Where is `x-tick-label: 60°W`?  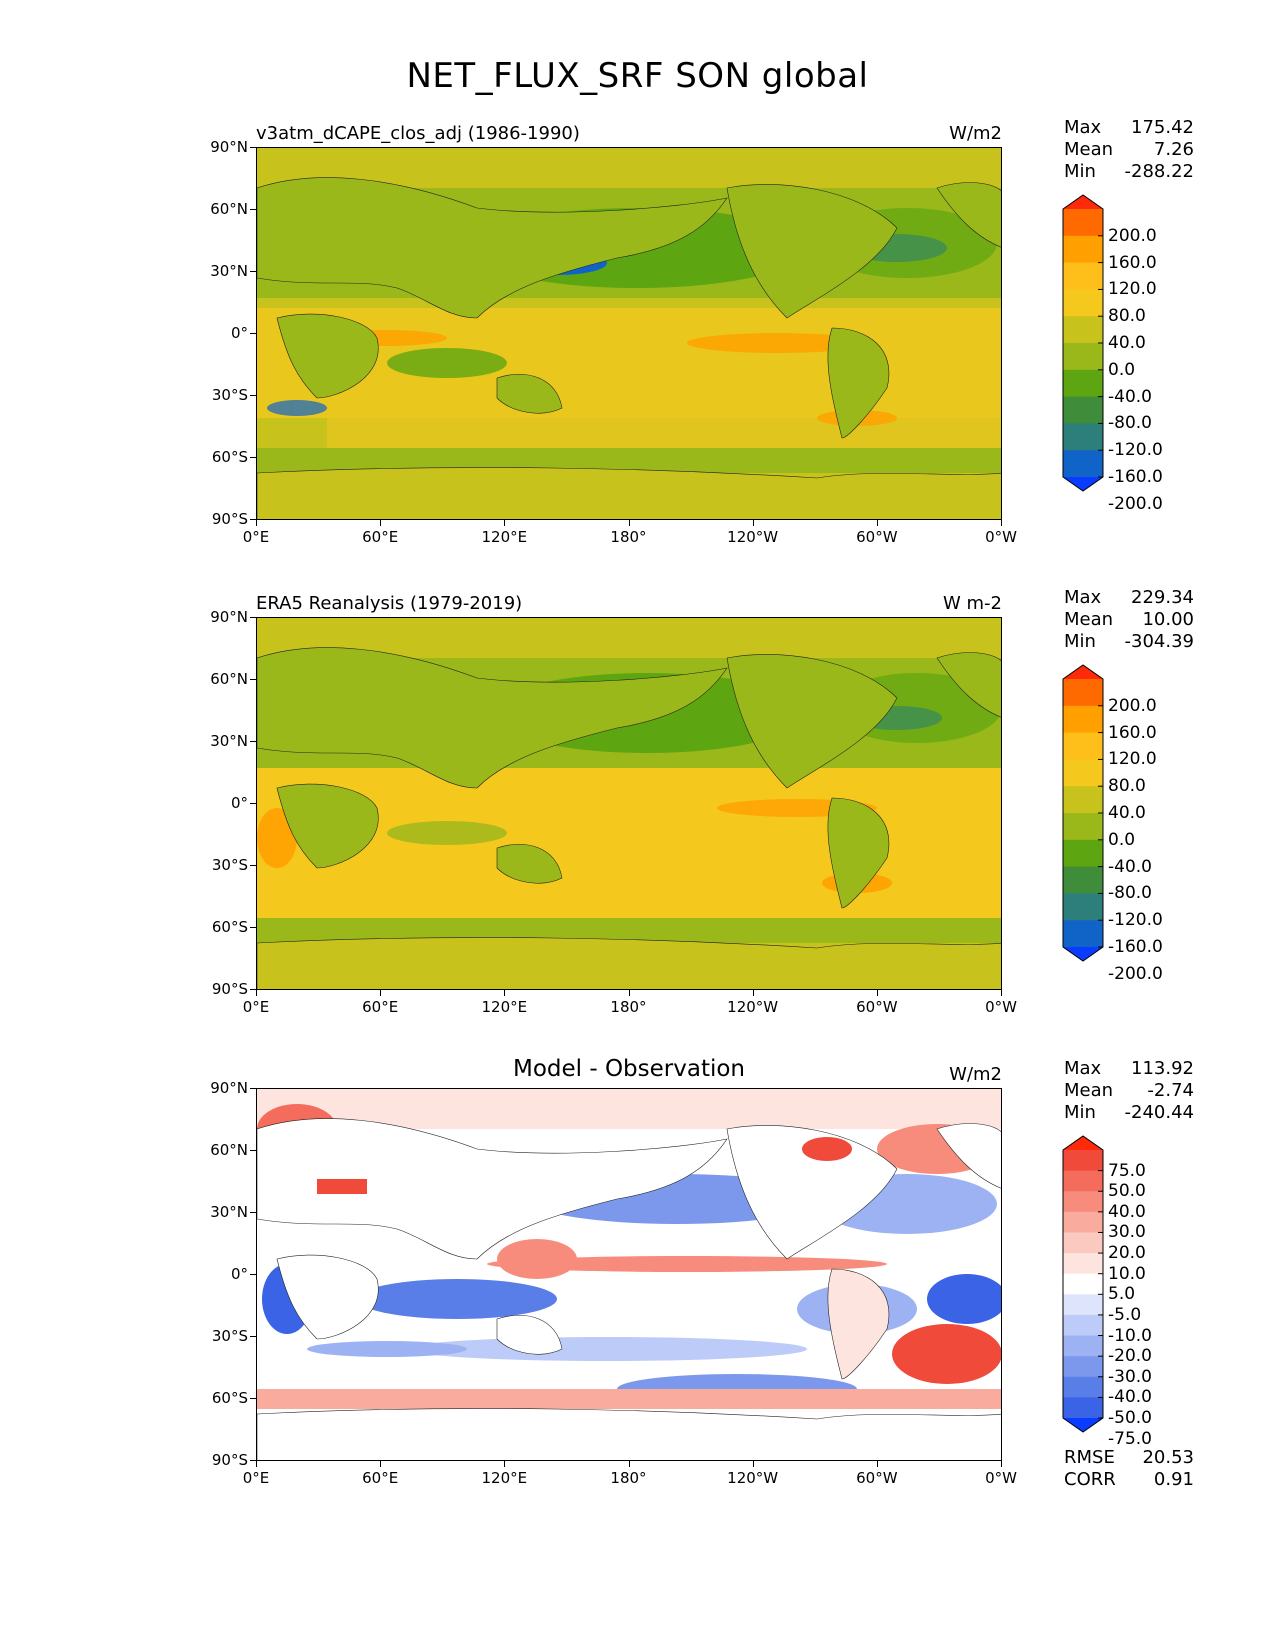
x-tick-label: 60°W is located at coordinates (877, 537).